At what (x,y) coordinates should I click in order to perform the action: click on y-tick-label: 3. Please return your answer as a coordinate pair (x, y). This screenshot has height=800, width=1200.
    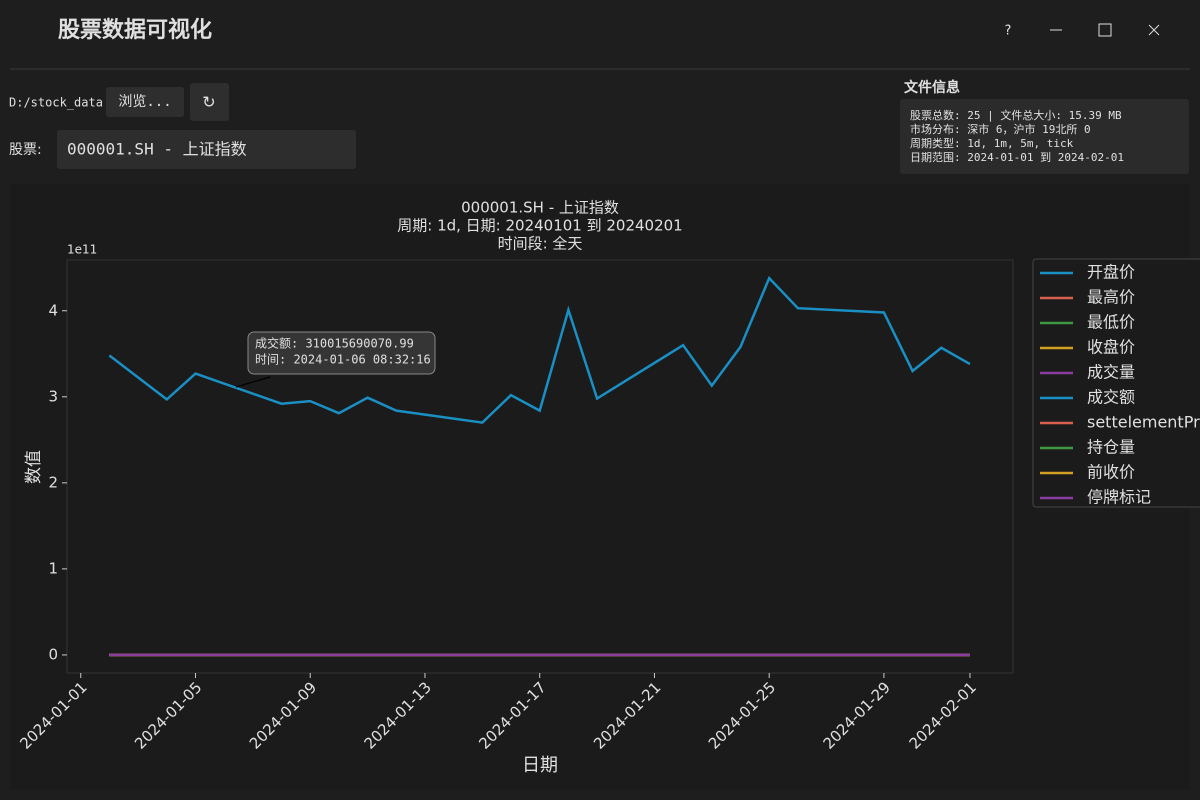
    Looking at the image, I should click on (53, 396).